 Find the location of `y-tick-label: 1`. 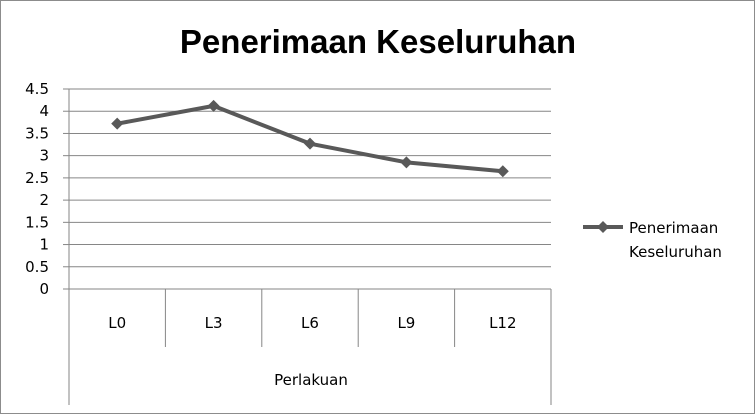

y-tick-label: 1 is located at coordinates (44, 245).